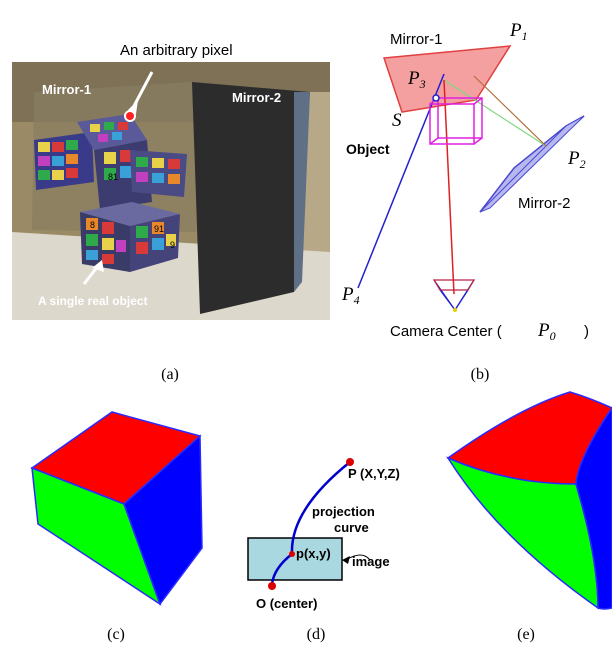 The image size is (612, 645). I want to click on panel-e-distorted-cube, so click(525, 500).